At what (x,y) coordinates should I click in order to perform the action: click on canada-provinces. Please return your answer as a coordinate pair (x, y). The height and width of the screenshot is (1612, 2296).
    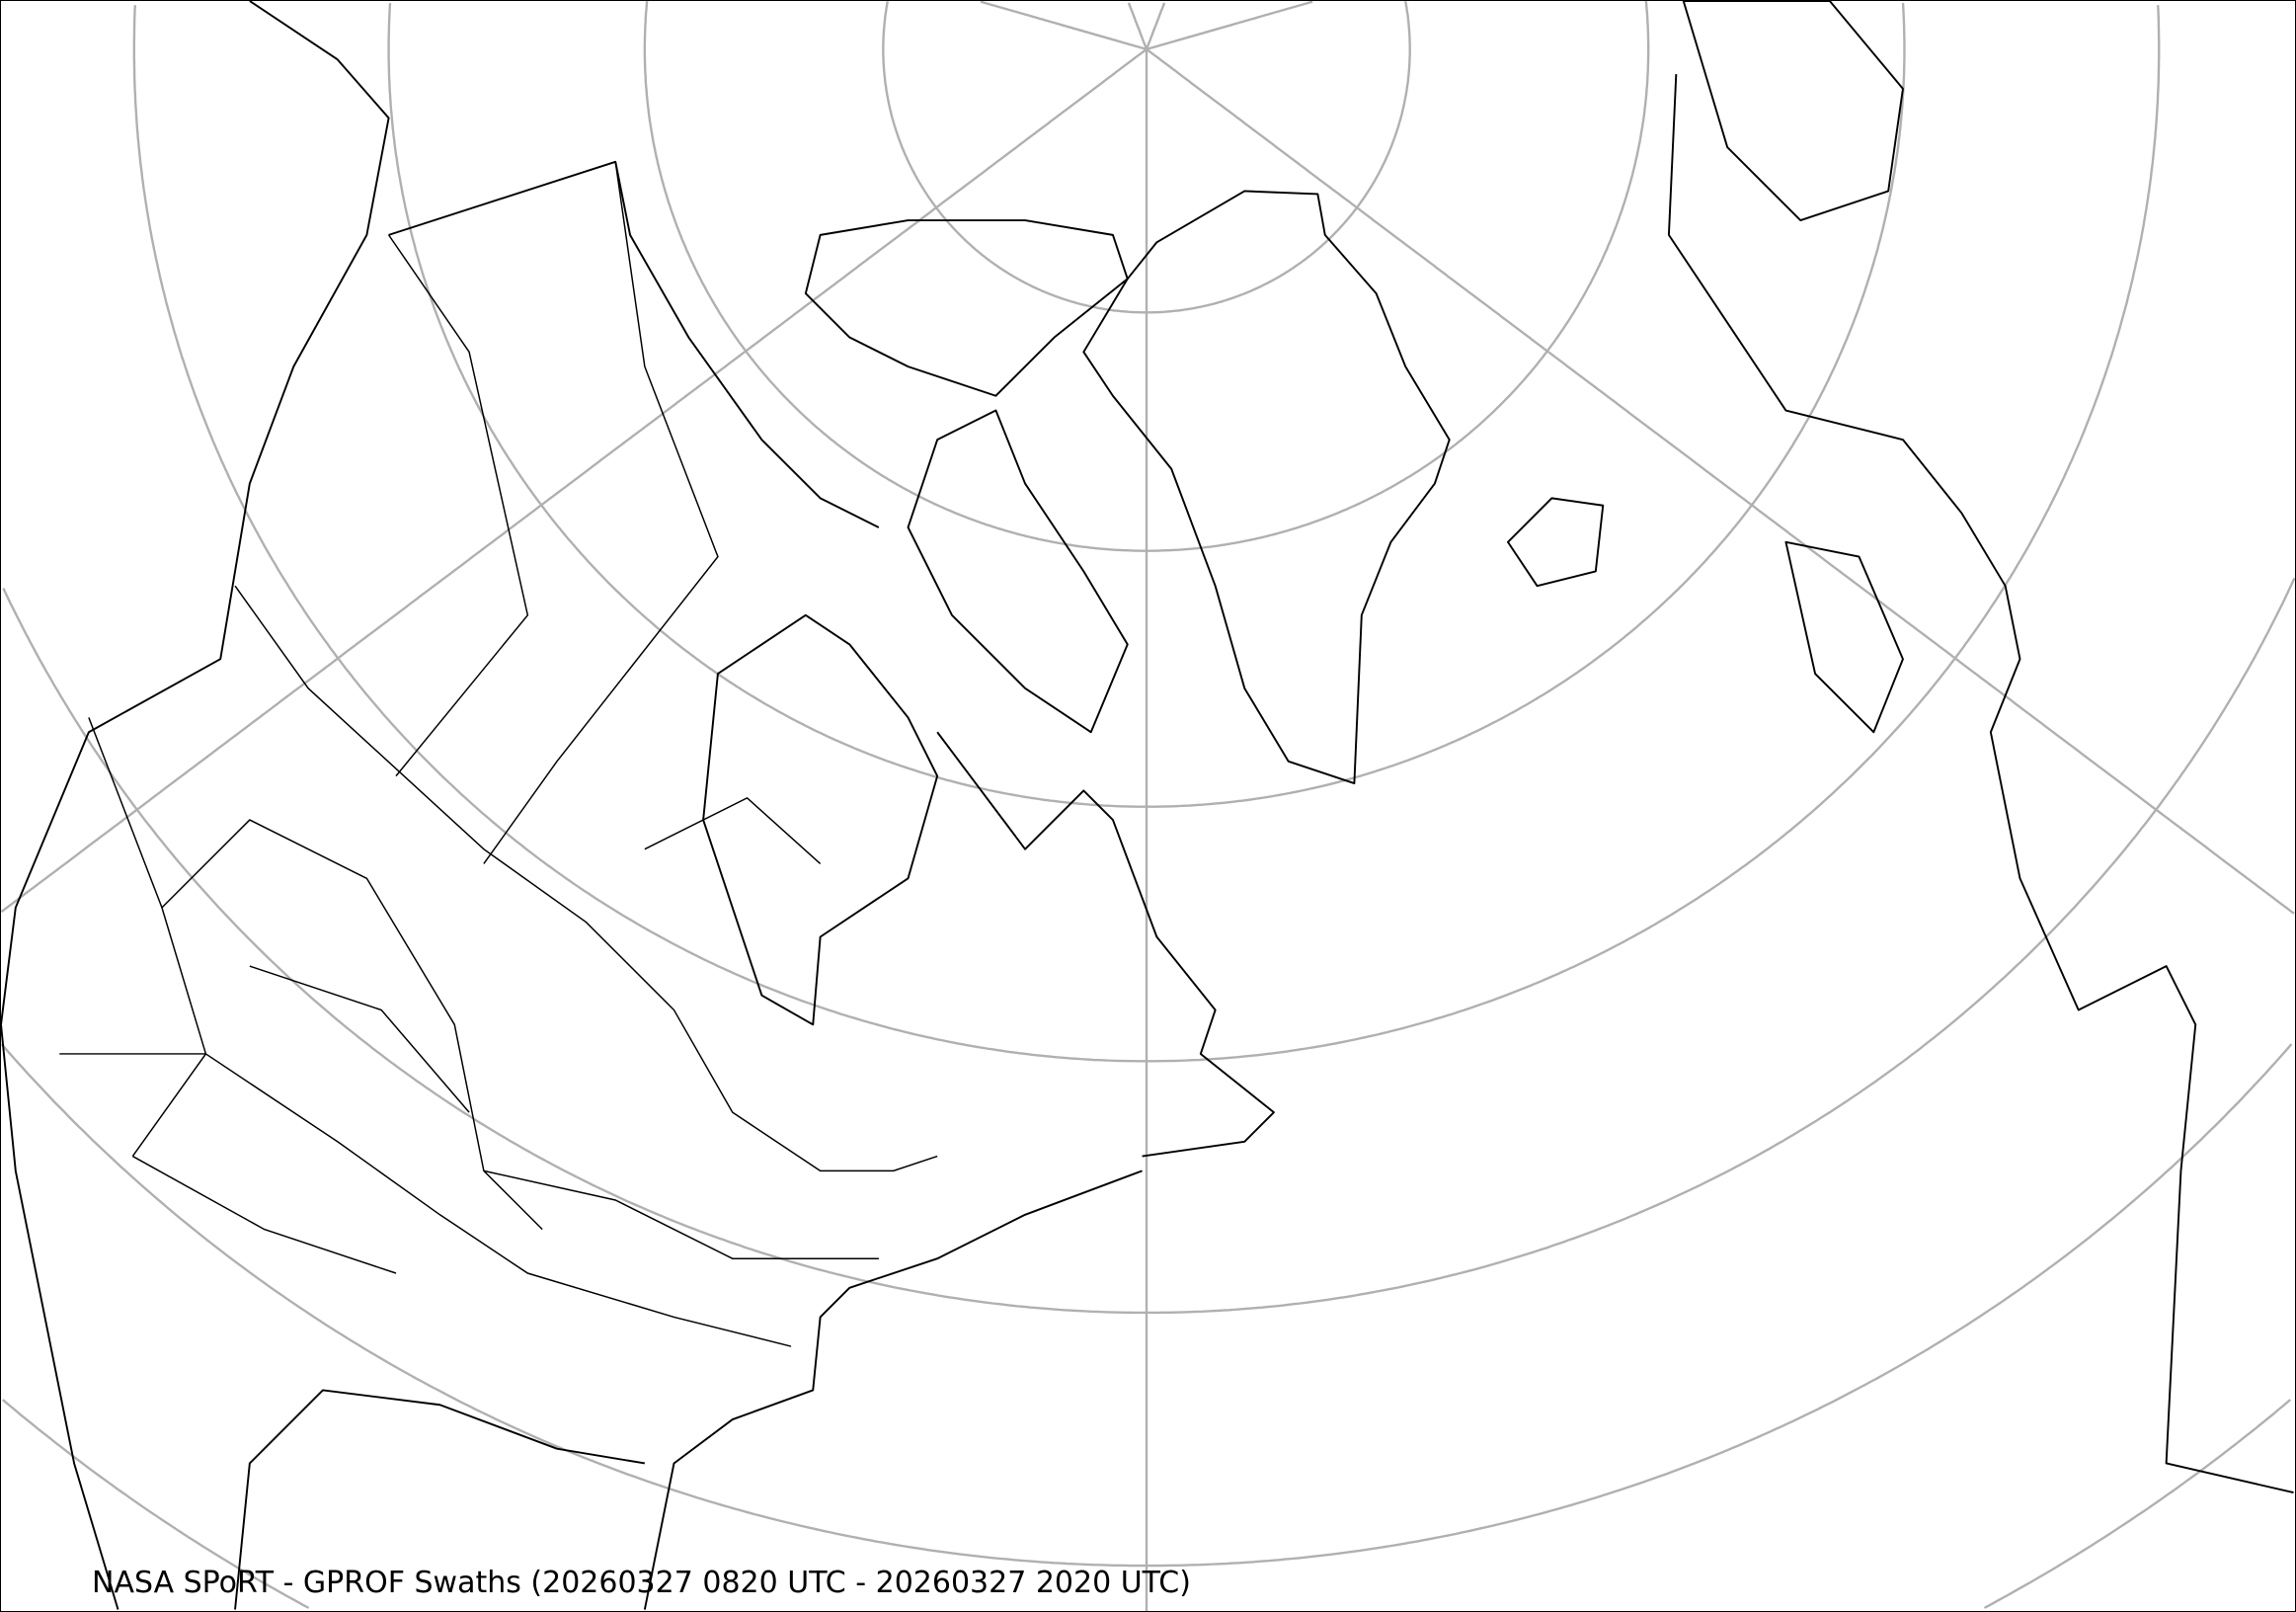
    Looking at the image, I should click on (604, 513).